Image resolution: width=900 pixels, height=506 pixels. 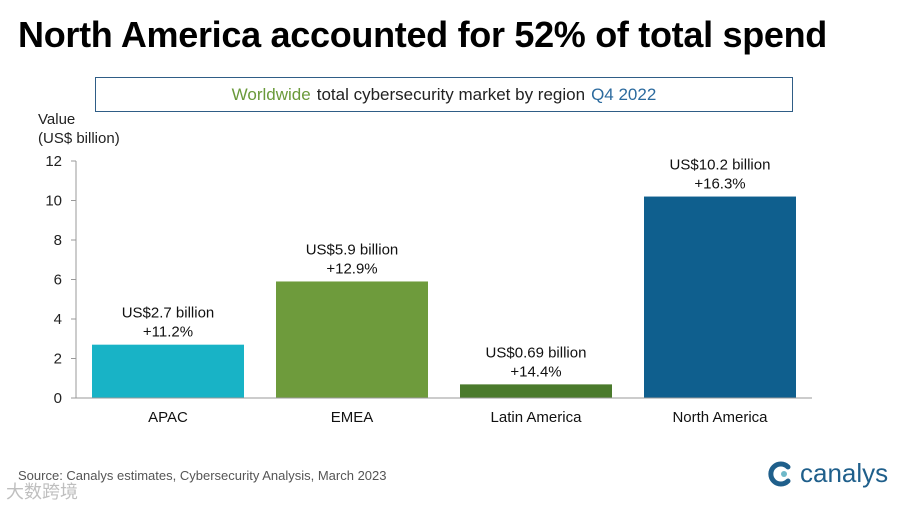 What do you see at coordinates (79, 129) in the screenshot?
I see `y-axis-title: Value (US$ billion)` at bounding box center [79, 129].